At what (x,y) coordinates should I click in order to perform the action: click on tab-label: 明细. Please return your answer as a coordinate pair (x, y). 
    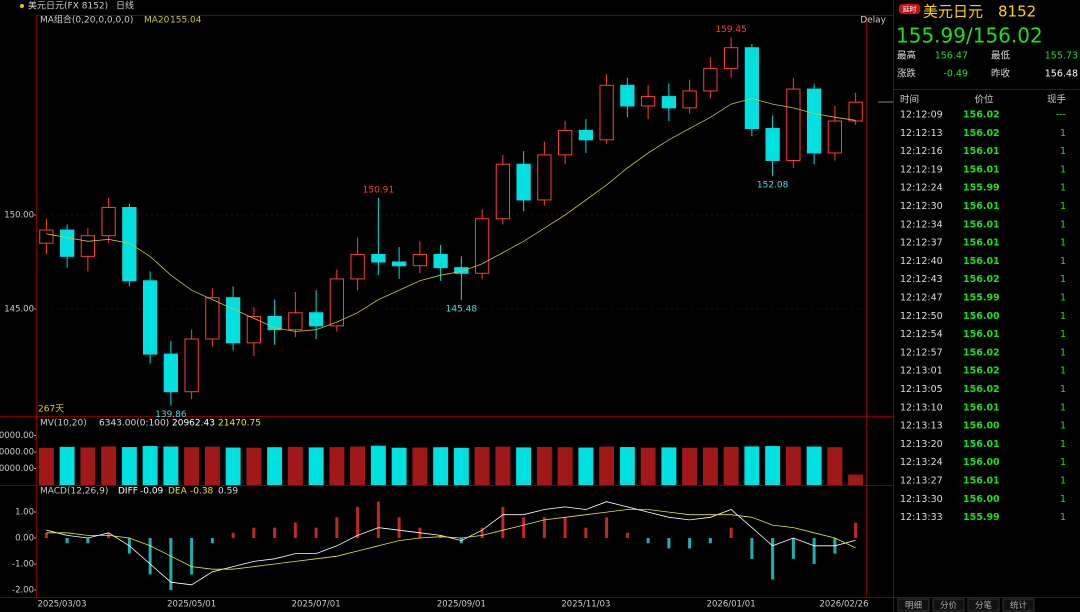
    Looking at the image, I should click on (913, 605).